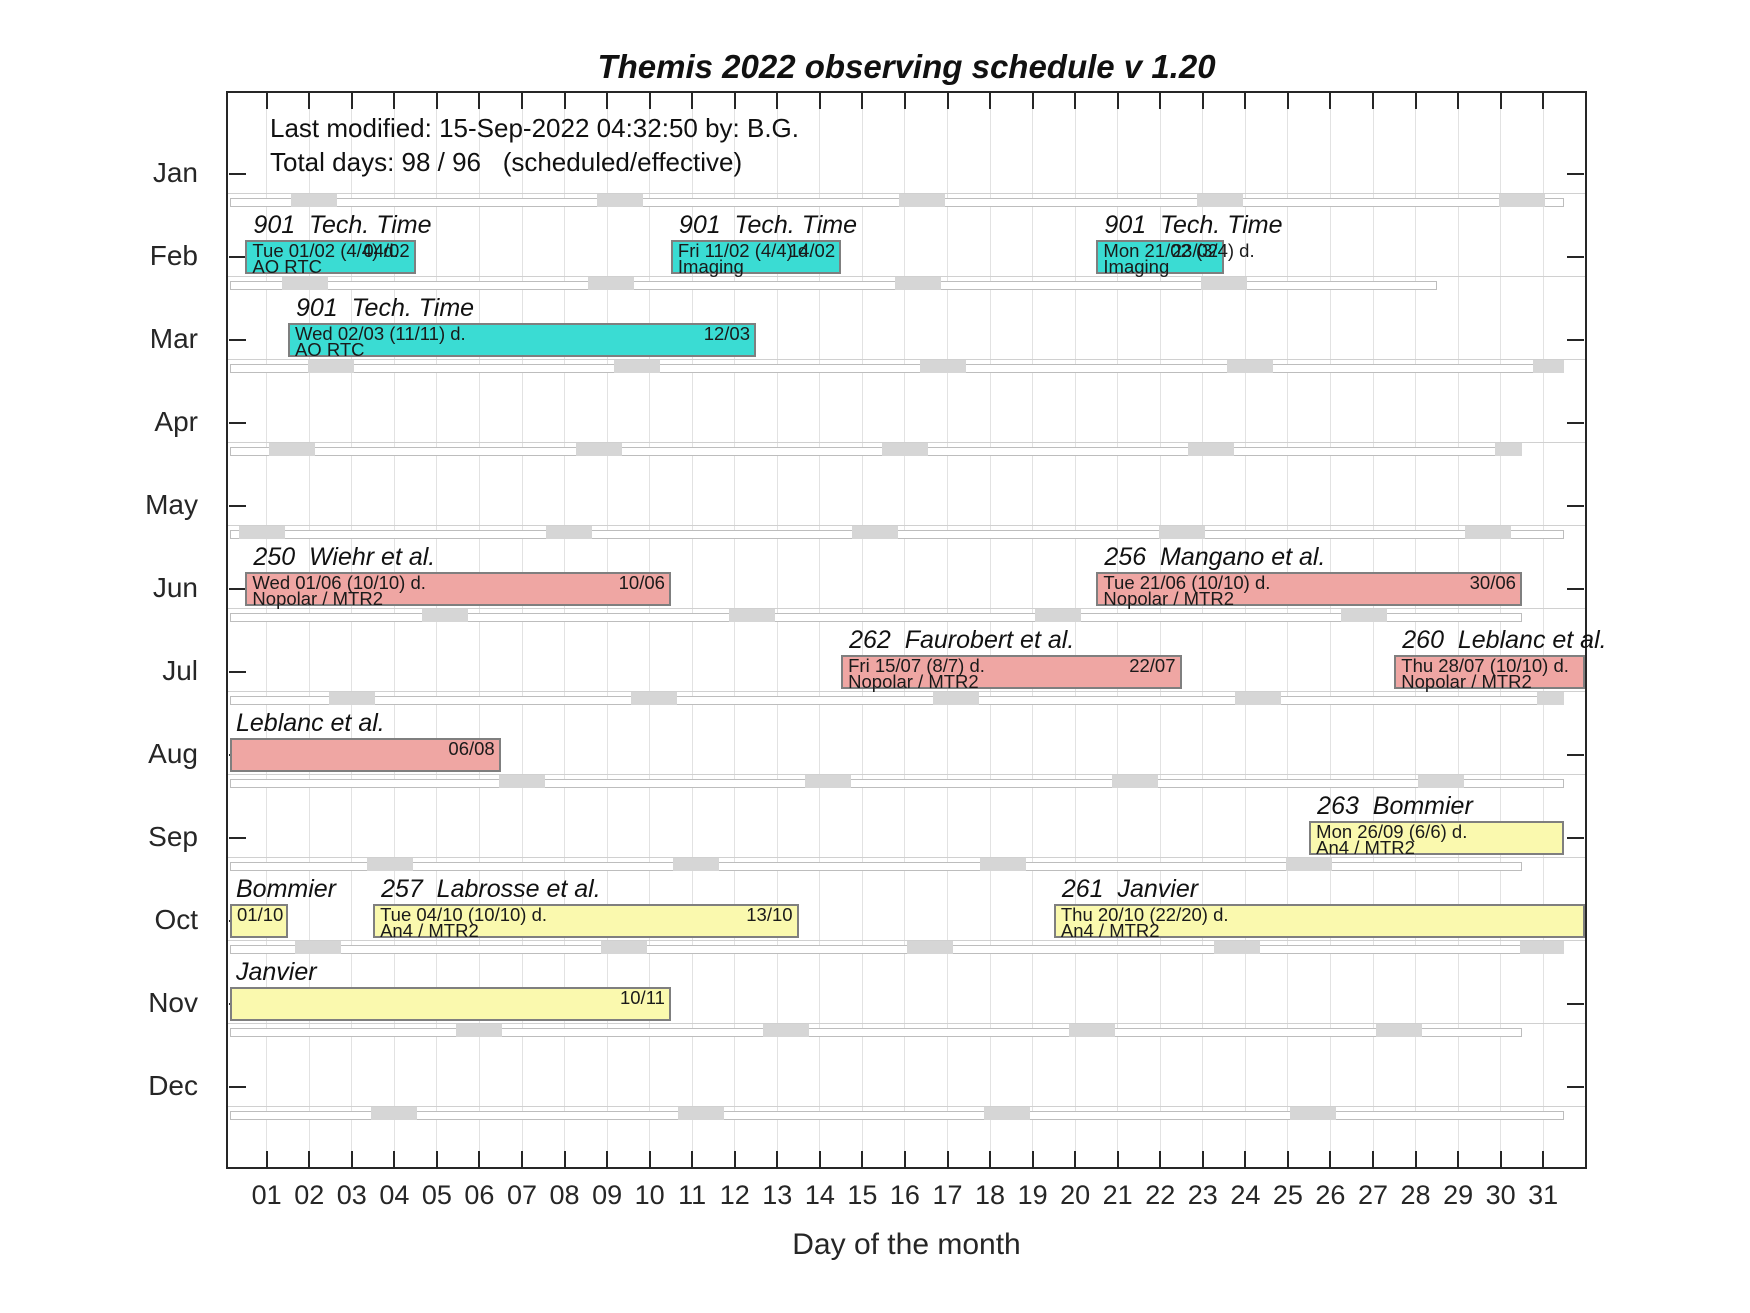 The width and height of the screenshot is (1750, 1313). What do you see at coordinates (1485, 665) in the screenshot?
I see `bar-start-label: Thu 28/07 (10/10) d.` at bounding box center [1485, 665].